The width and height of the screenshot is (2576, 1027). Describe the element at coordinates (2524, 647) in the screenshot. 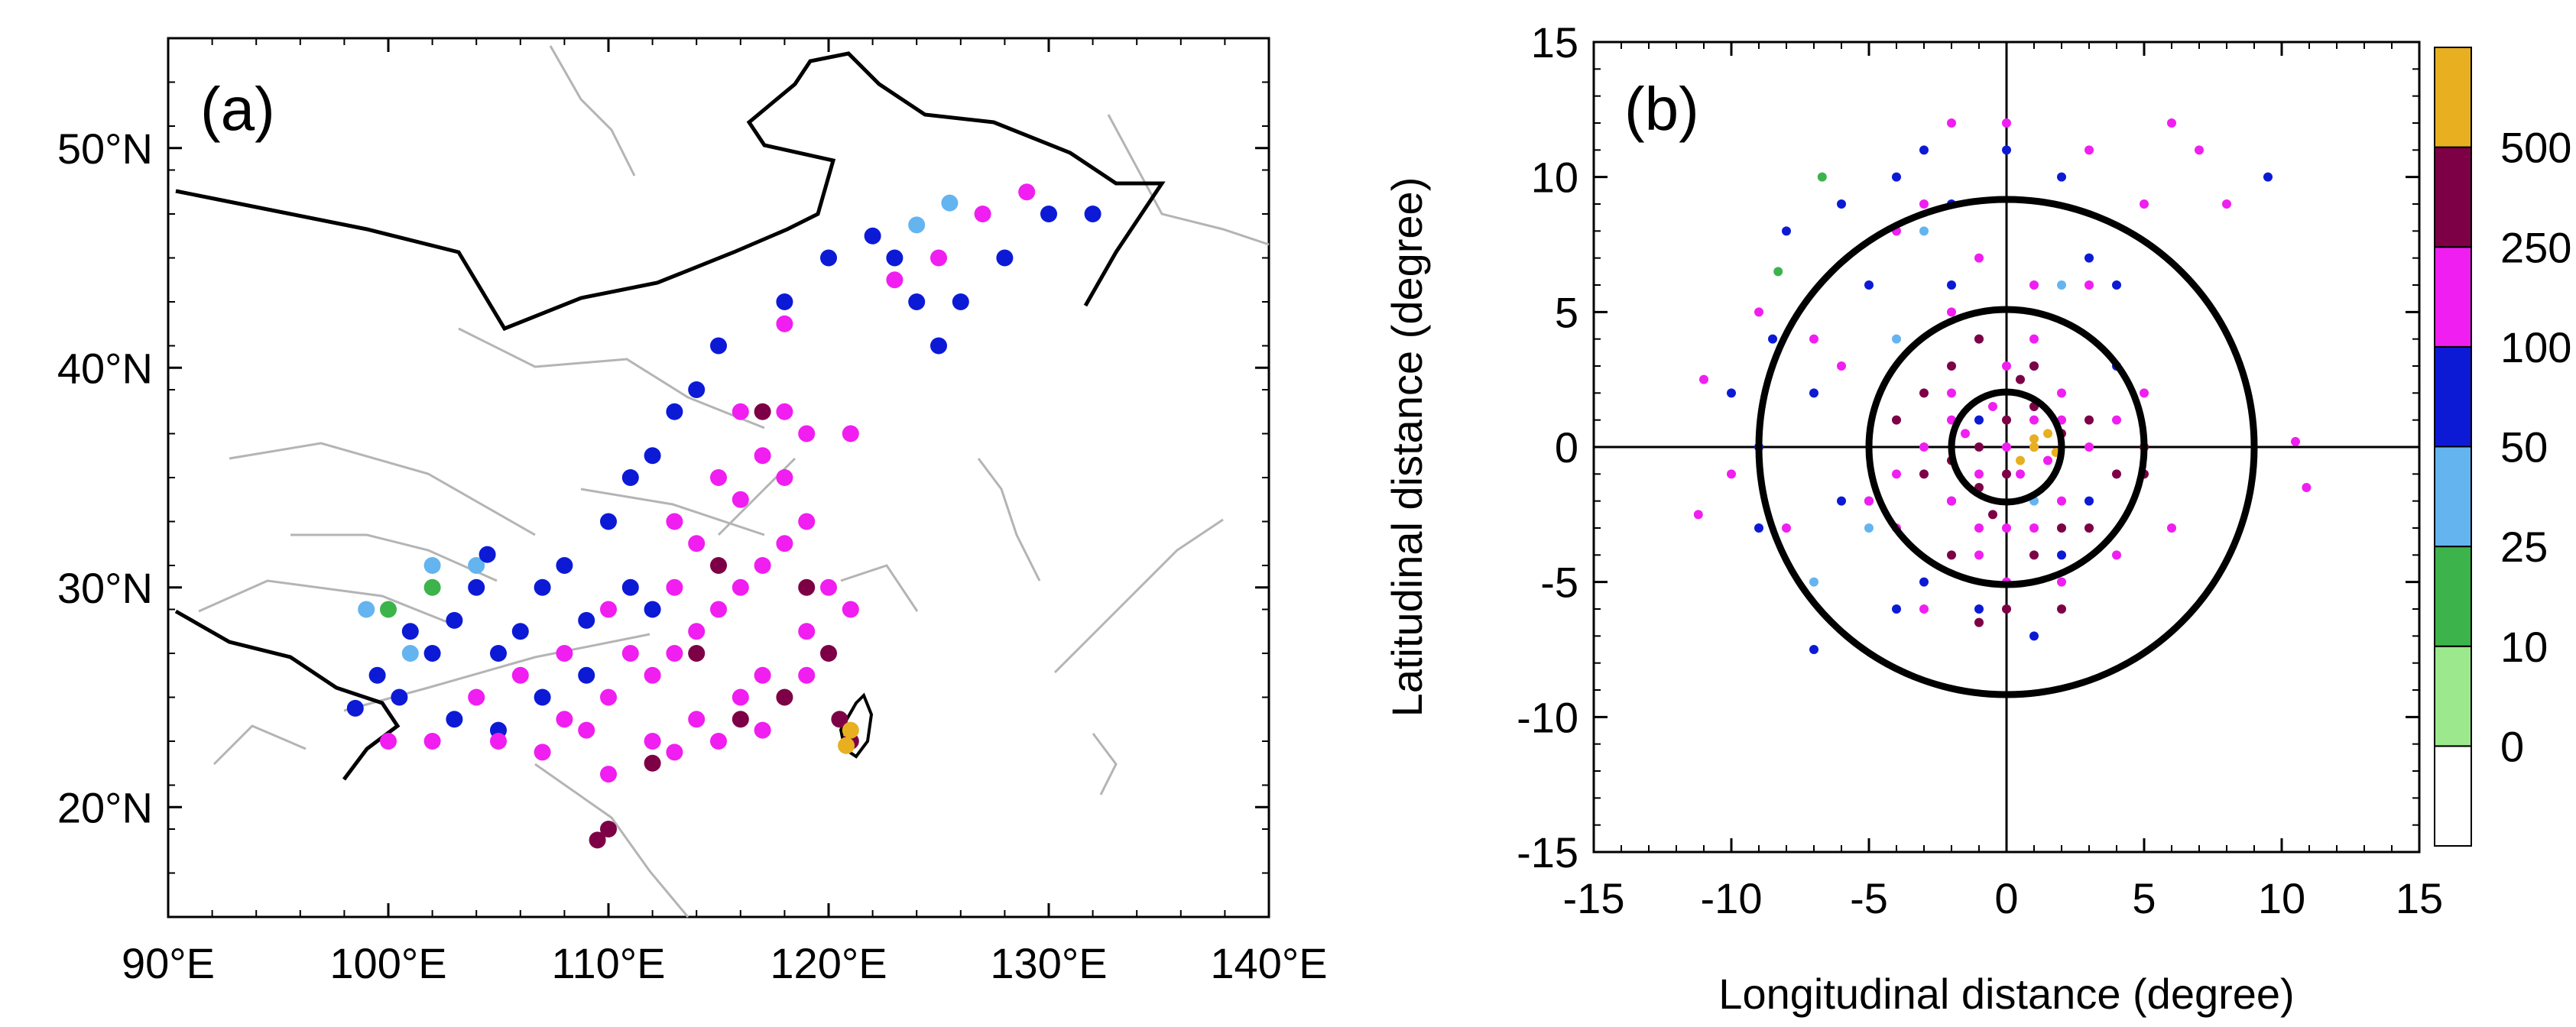

I see `colorbar-label: 10` at that location.